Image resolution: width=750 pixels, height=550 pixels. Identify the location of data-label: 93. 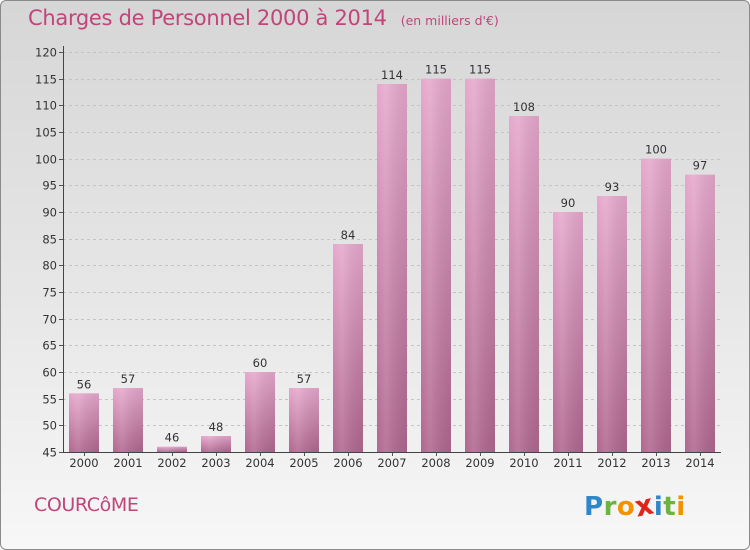
(612, 187).